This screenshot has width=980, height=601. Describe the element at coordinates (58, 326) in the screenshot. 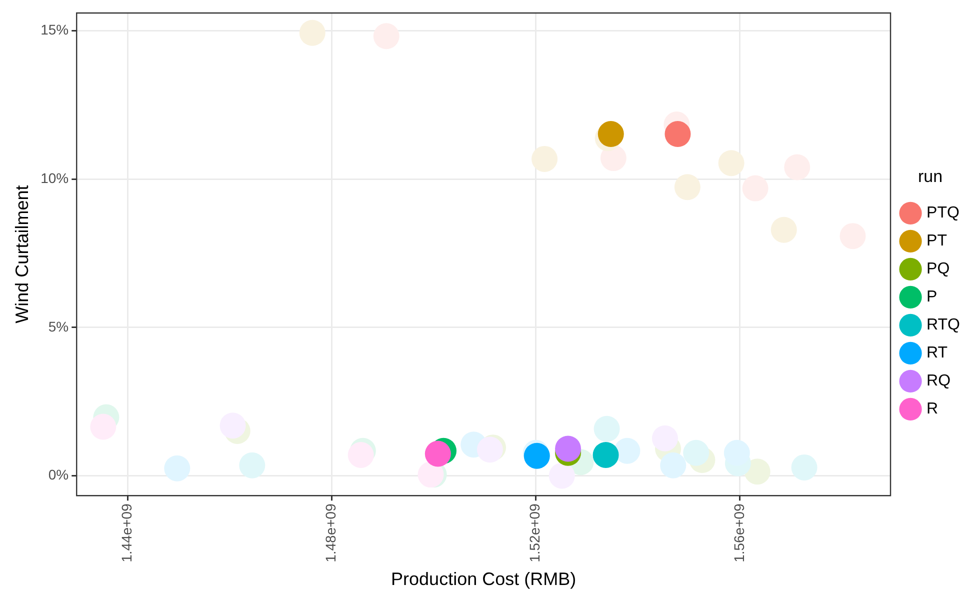

I see `y-tick-label: 5%` at that location.